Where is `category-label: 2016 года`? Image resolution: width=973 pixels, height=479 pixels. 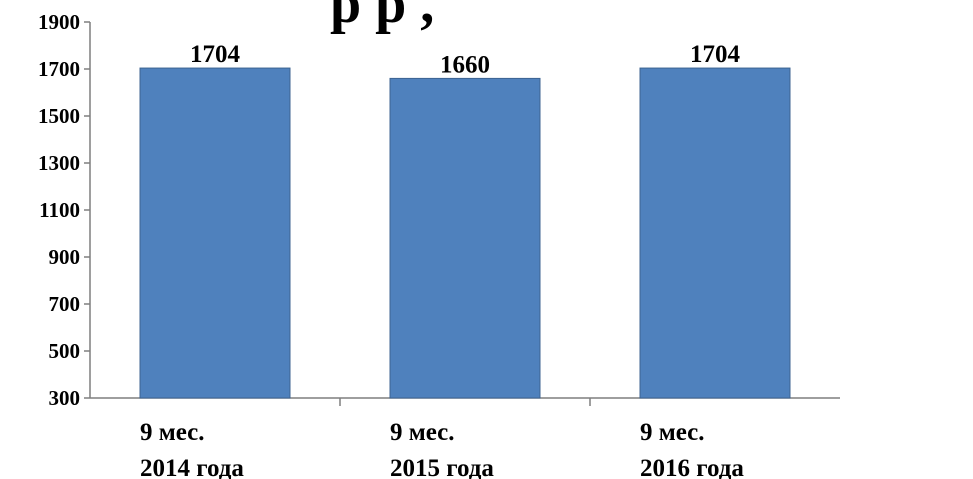
category-label: 2016 года is located at coordinates (692, 467).